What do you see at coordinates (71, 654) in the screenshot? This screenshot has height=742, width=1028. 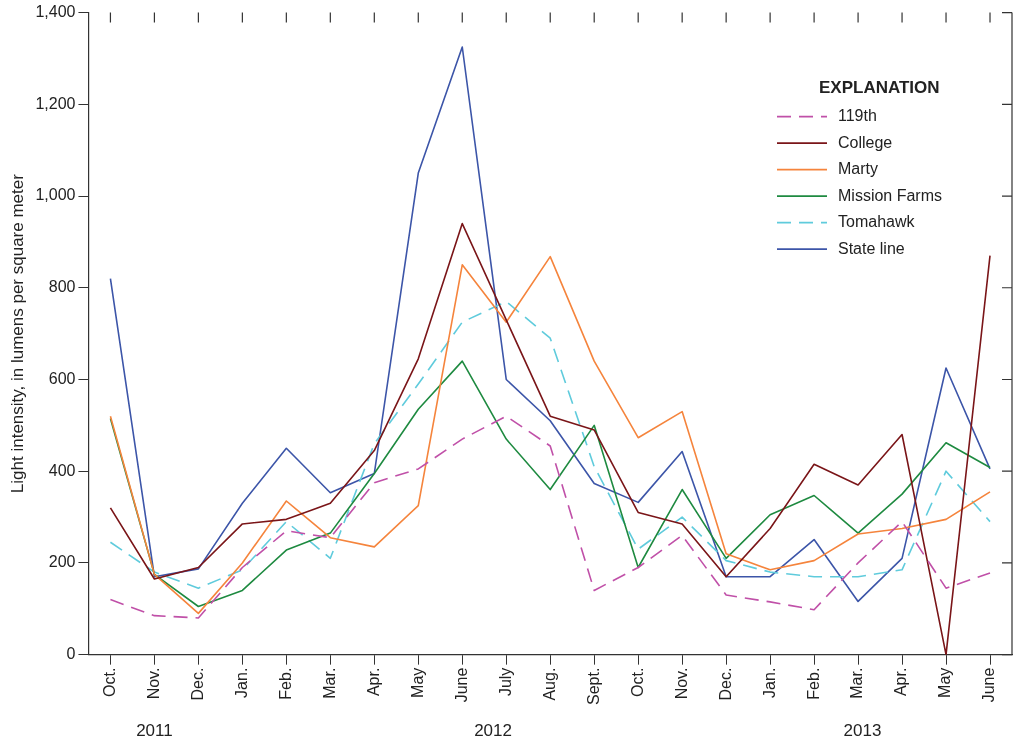 I see `y-tick-label: 0` at bounding box center [71, 654].